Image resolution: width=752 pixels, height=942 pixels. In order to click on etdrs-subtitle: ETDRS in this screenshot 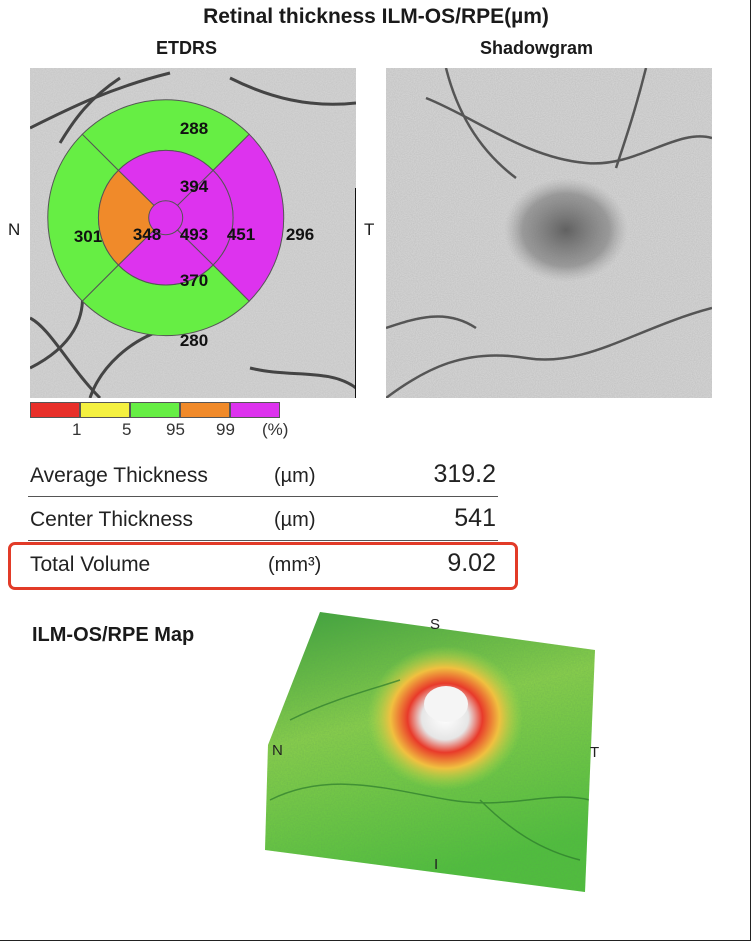, I will do `click(187, 48)`.